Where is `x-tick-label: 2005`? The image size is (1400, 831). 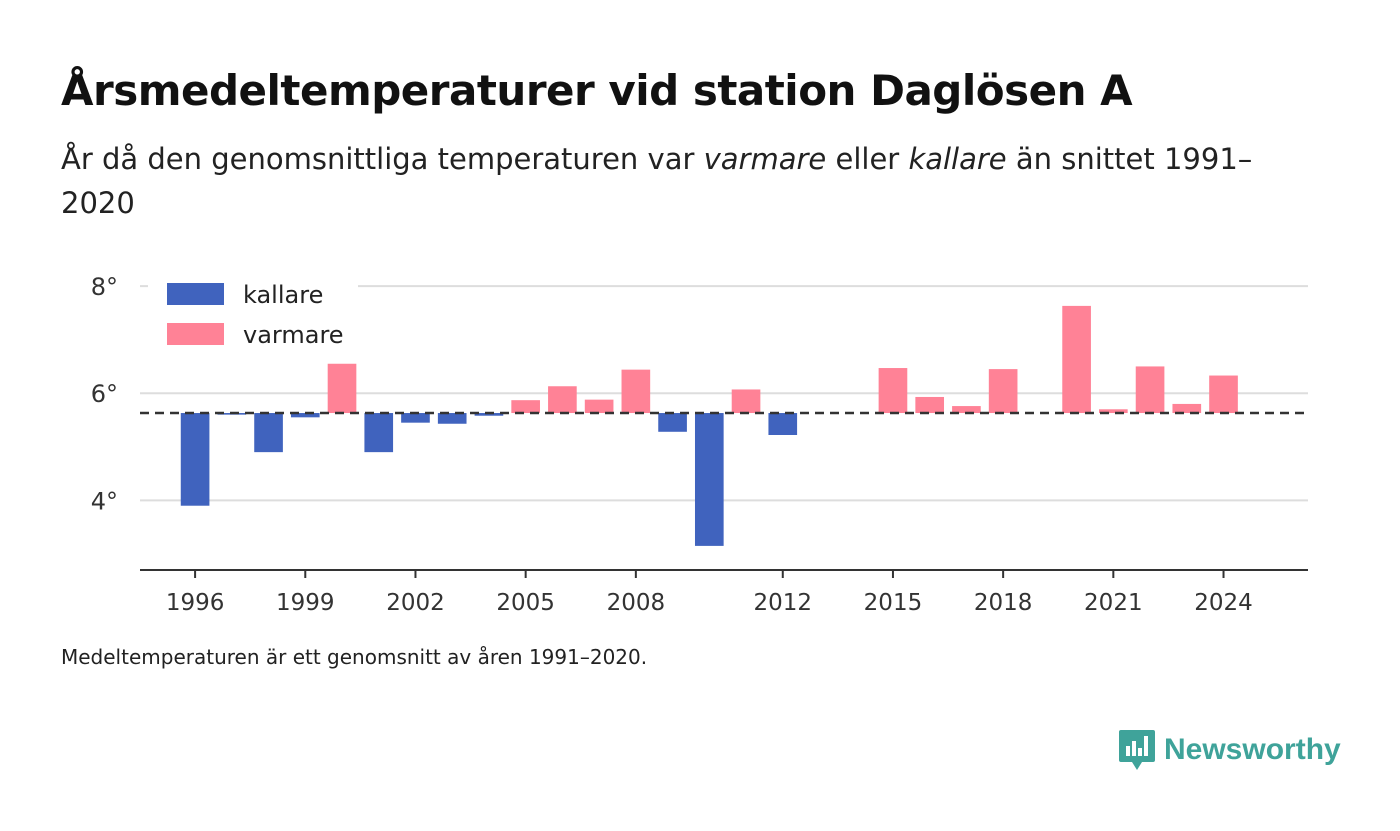
x-tick-label: 2005 is located at coordinates (525, 603).